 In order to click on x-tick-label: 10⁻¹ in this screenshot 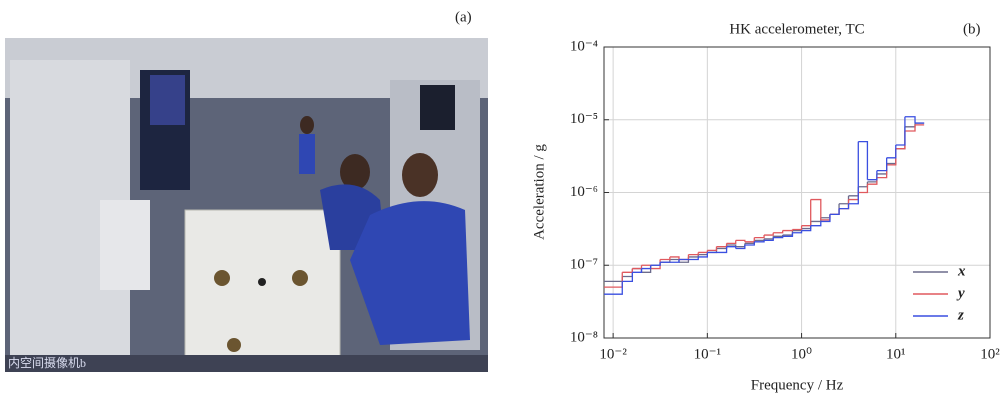, I will do `click(707, 354)`.